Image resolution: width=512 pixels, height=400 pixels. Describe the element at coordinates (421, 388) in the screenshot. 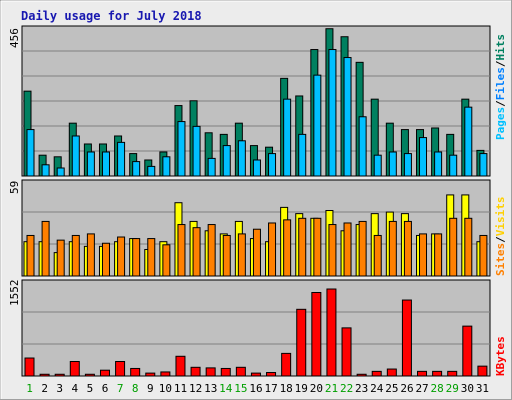

I see `x-tick-label: 27` at that location.